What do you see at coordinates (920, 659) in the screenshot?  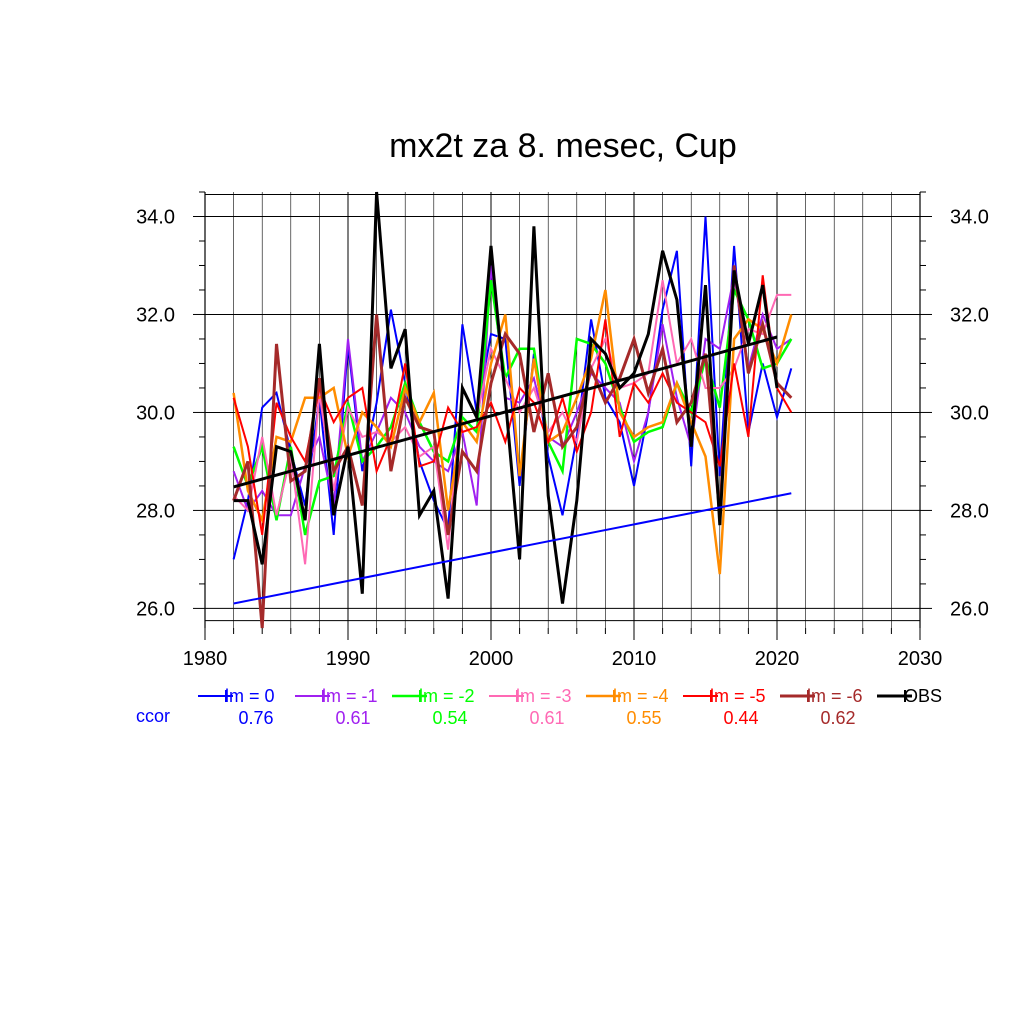 I see `x-tick-label: 2030` at bounding box center [920, 659].